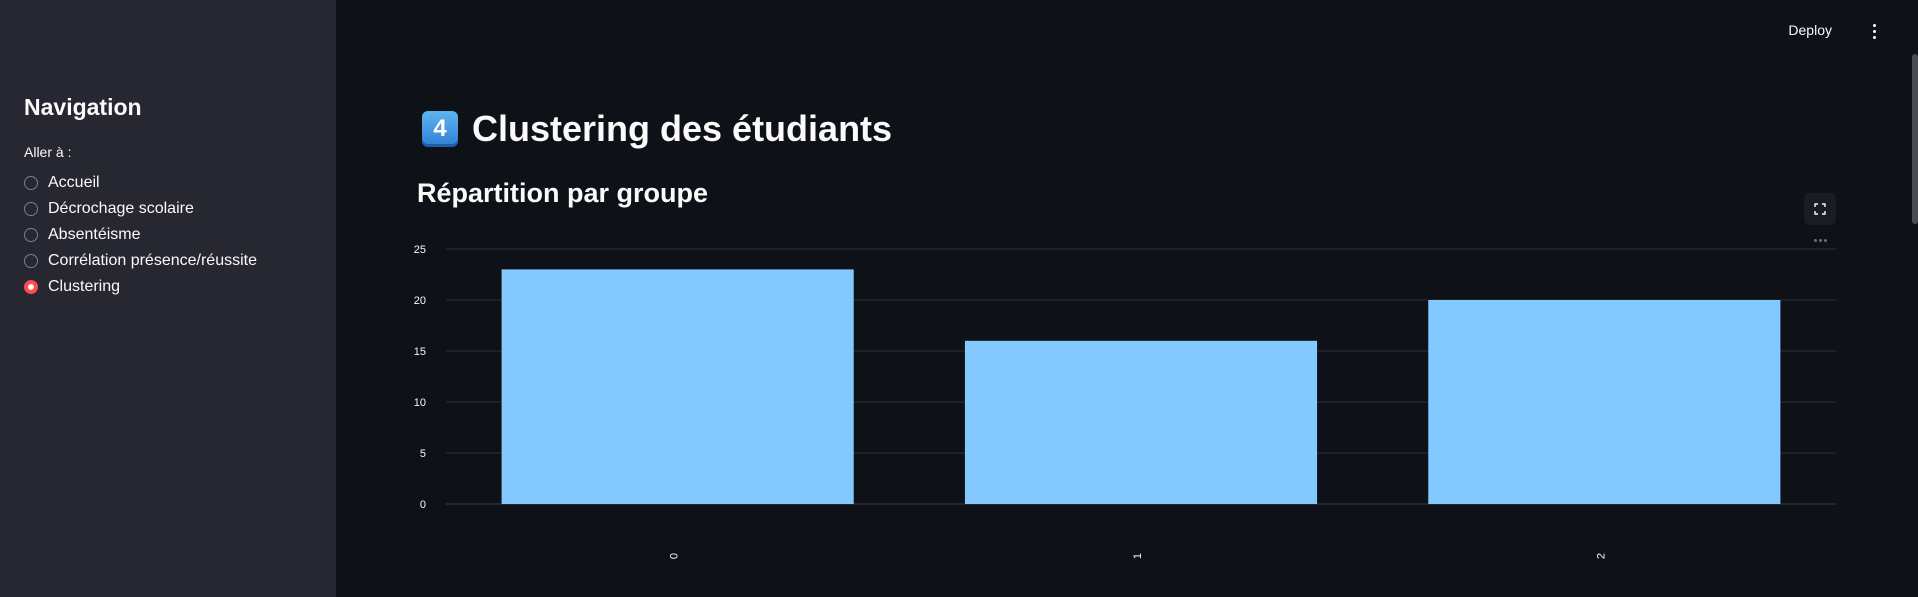 Image resolution: width=1918 pixels, height=597 pixels. What do you see at coordinates (83, 107) in the screenshot?
I see `sidebar-title: Navigation` at bounding box center [83, 107].